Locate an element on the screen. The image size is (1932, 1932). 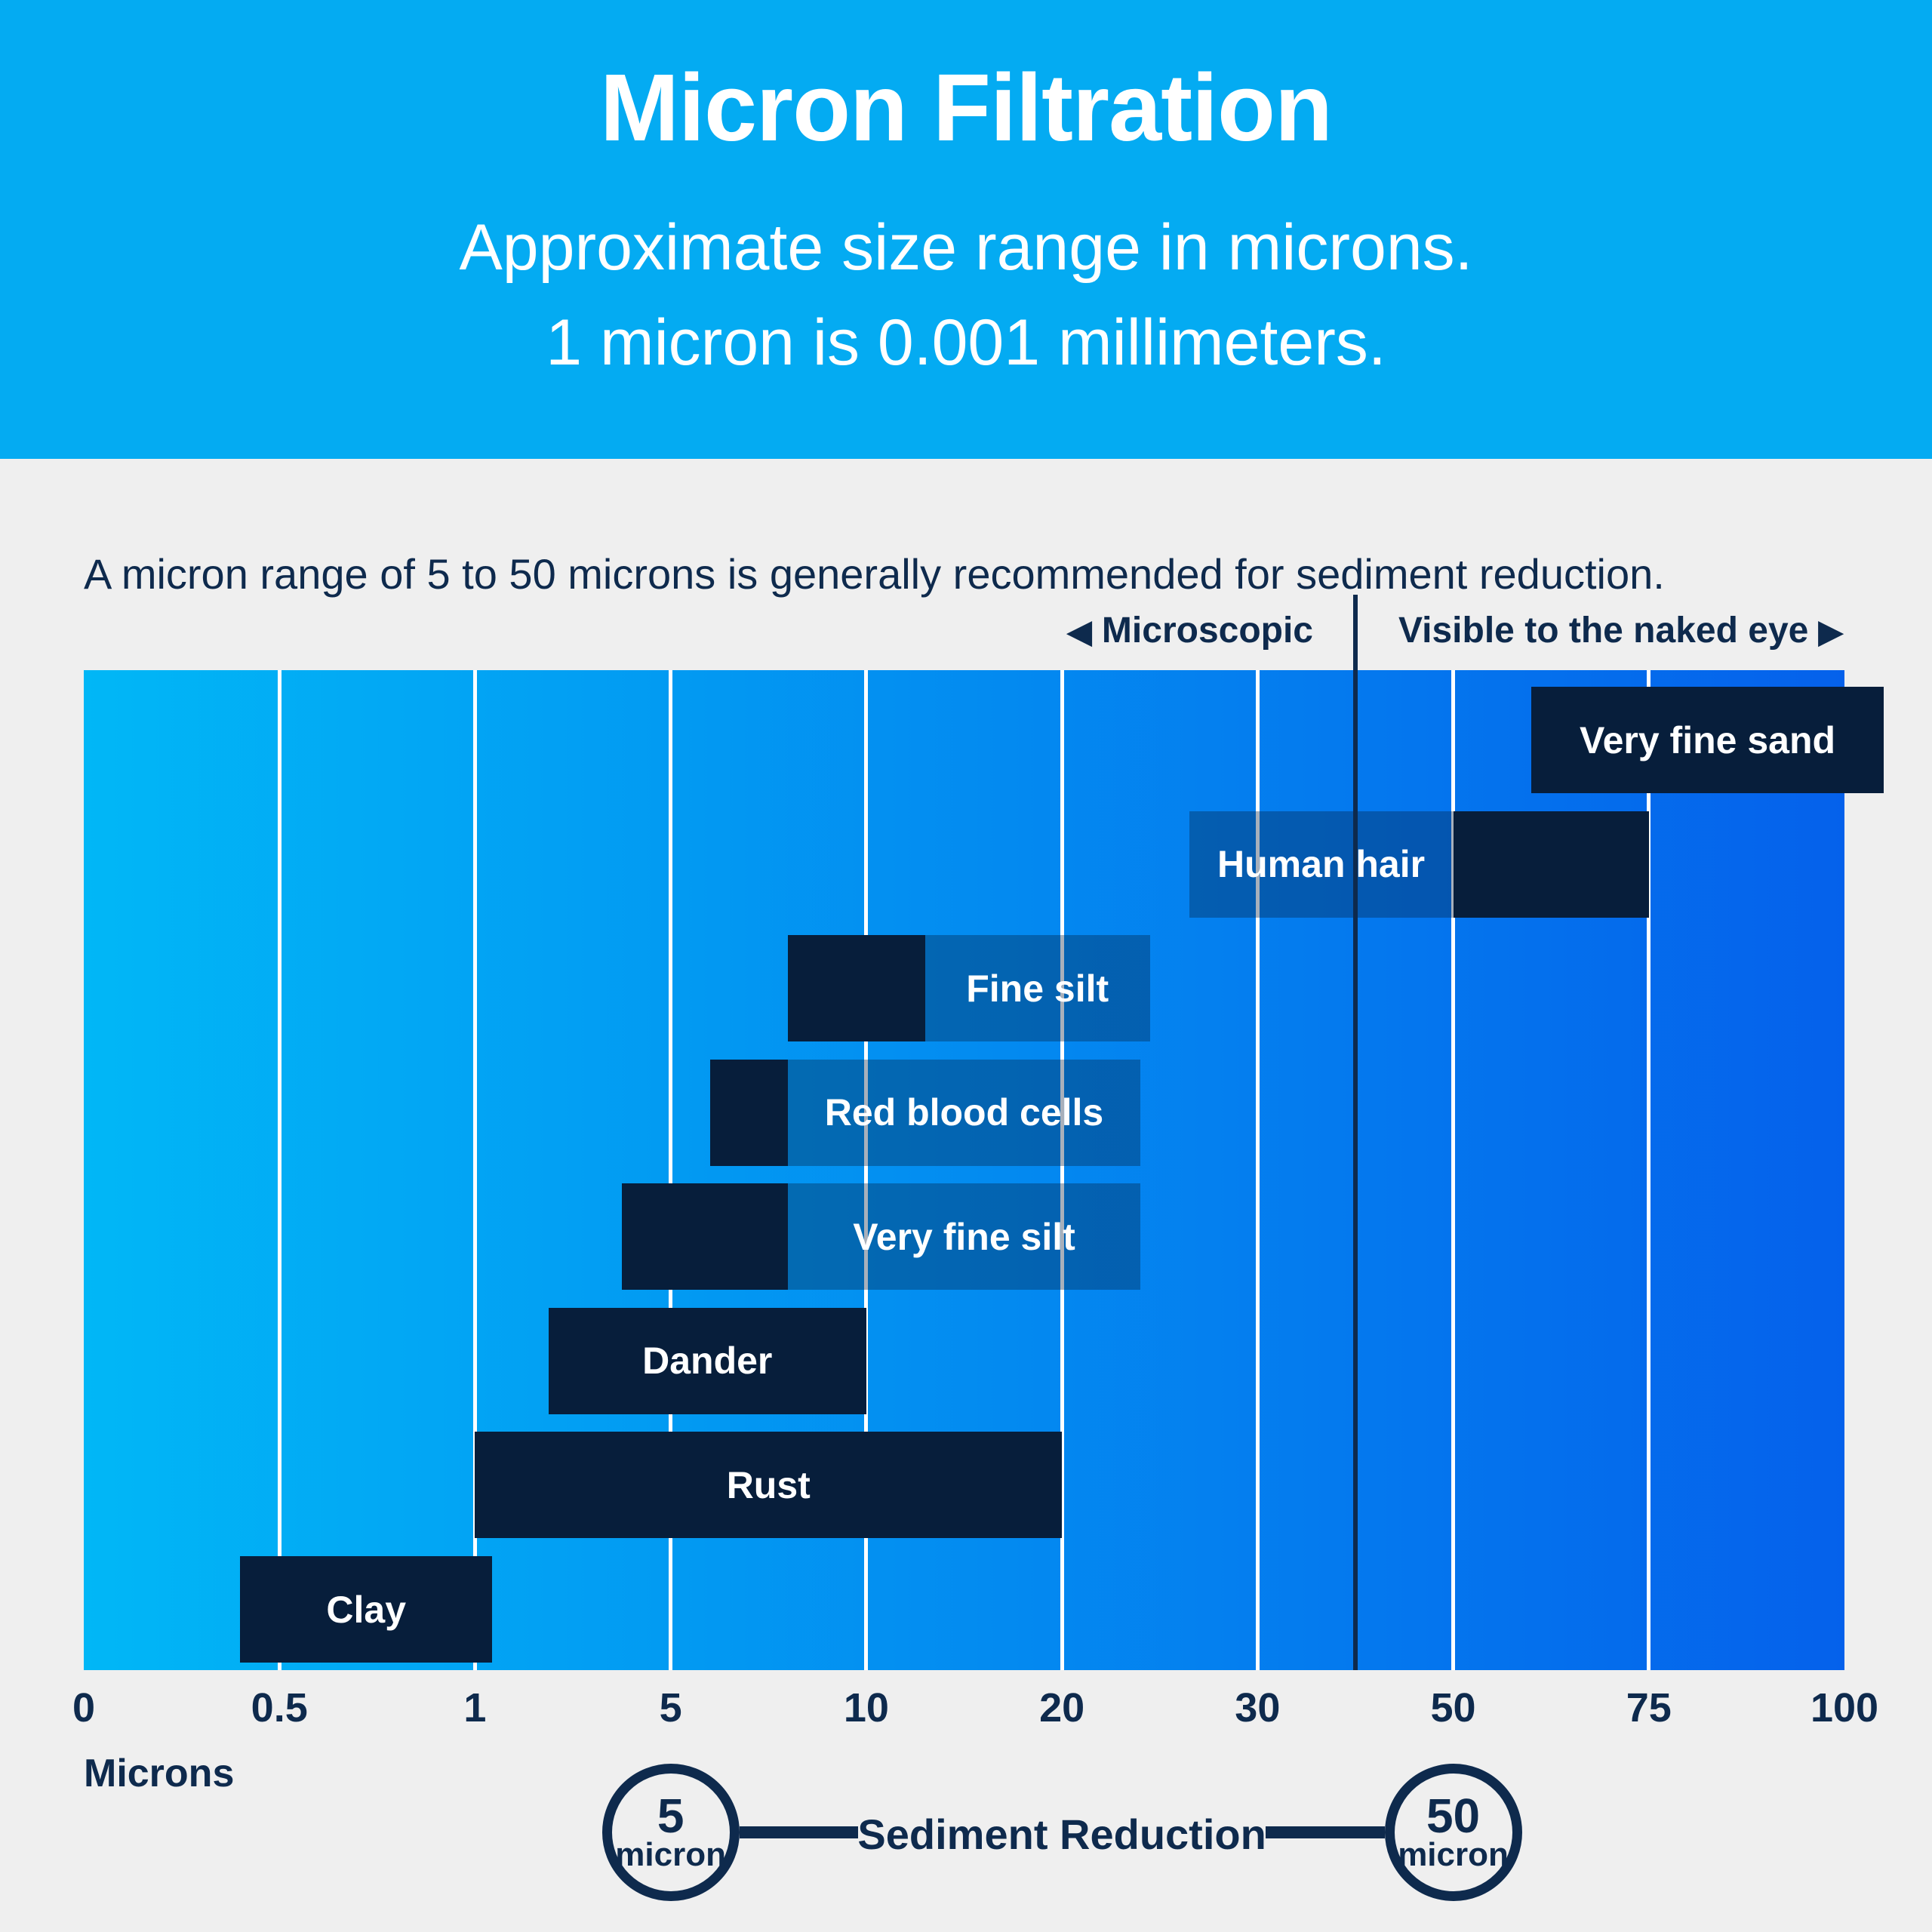
subtitle-line-2: 1 micron is 0.001 millimeters. is located at coordinates (966, 343).